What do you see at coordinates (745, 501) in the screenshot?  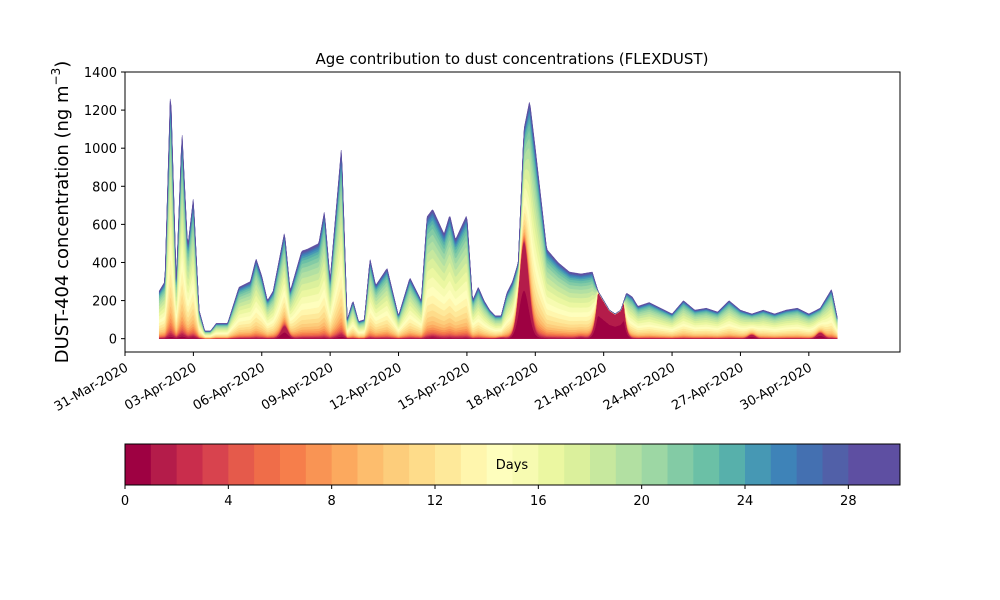 I see `colorbar-tick-label: 24` at bounding box center [745, 501].